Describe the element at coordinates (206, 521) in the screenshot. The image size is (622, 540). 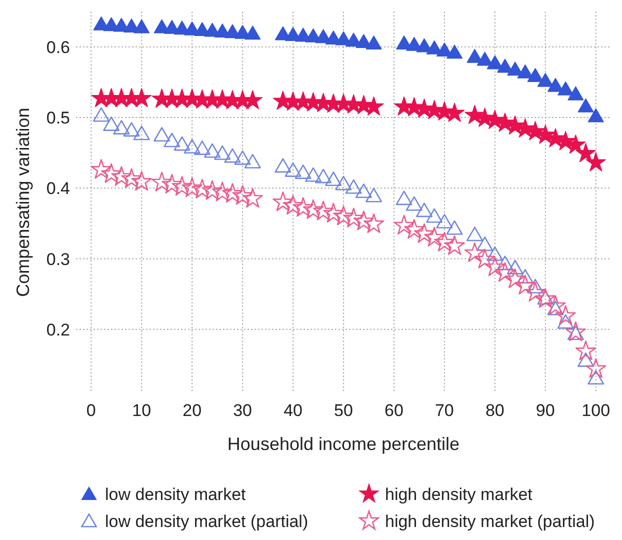
I see `legend-label: low density market (partial)` at that location.